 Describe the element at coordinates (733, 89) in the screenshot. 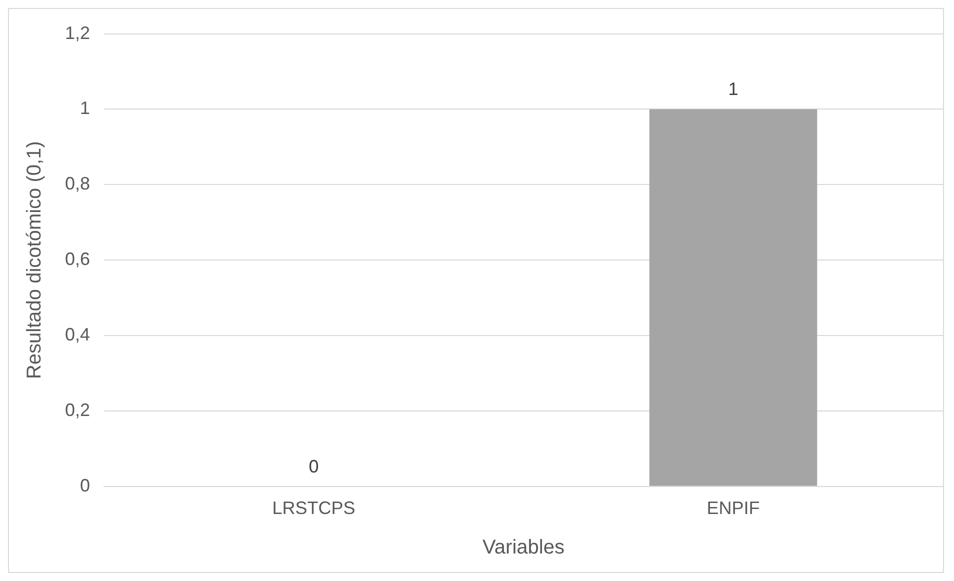

I see `data-label: 1` at that location.